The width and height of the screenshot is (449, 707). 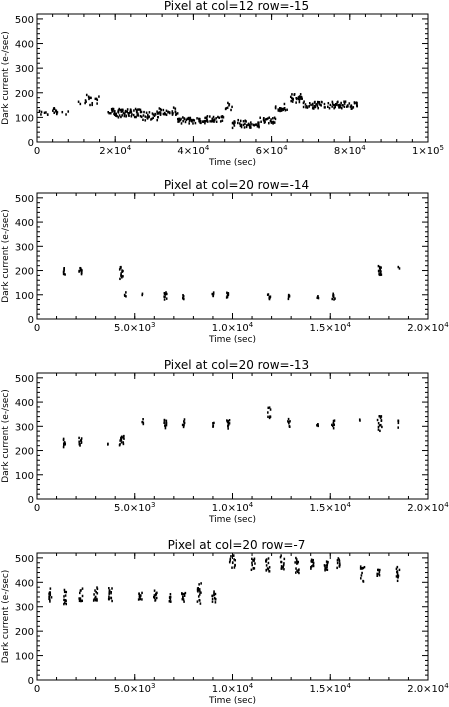 What do you see at coordinates (115, 150) in the screenshot?
I see `x-tick-label: 2×104` at bounding box center [115, 150].